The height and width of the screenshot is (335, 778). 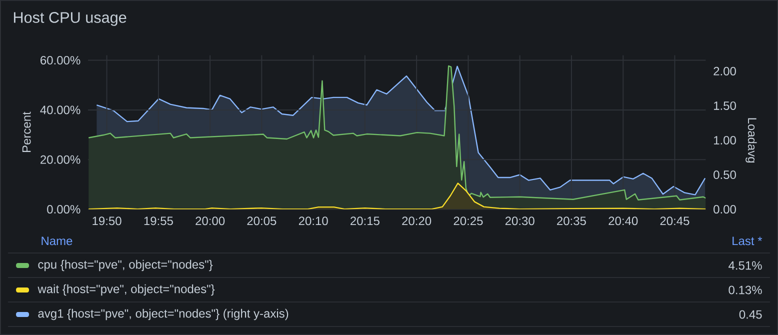 What do you see at coordinates (747, 241) in the screenshot?
I see `text: Last *` at bounding box center [747, 241].